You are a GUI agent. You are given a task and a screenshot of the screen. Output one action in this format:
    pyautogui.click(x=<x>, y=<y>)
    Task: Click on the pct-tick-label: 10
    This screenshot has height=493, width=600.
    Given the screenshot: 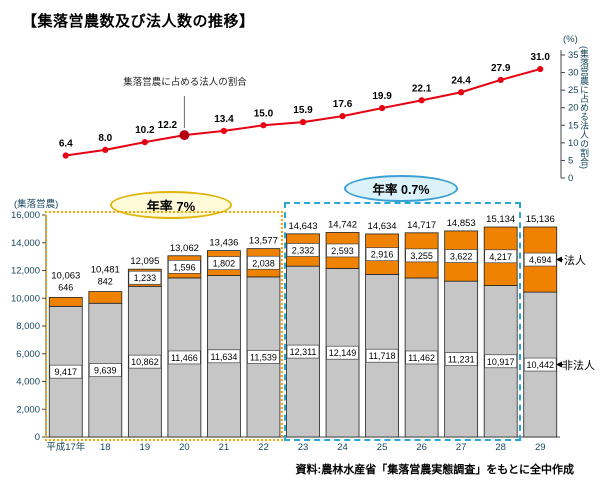 What is the action you would take?
    pyautogui.click(x=573, y=143)
    